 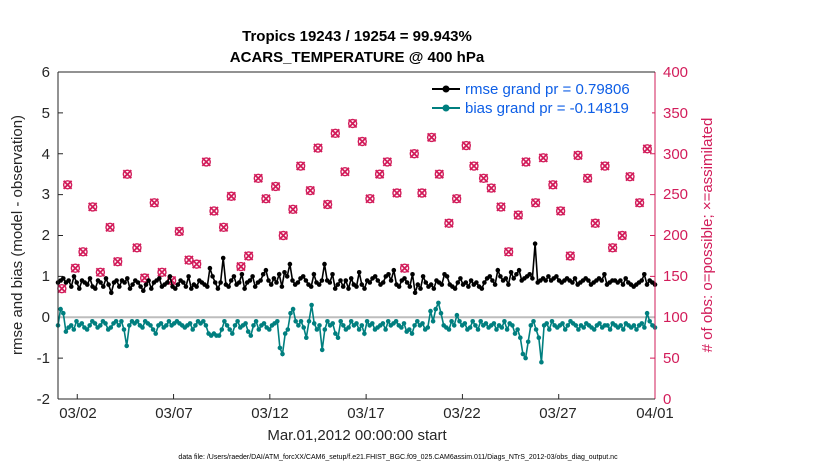 What do you see at coordinates (675, 236) in the screenshot?
I see `right-y-ticks: 0 50 100 150 200 250 300 350 400` at bounding box center [675, 236].